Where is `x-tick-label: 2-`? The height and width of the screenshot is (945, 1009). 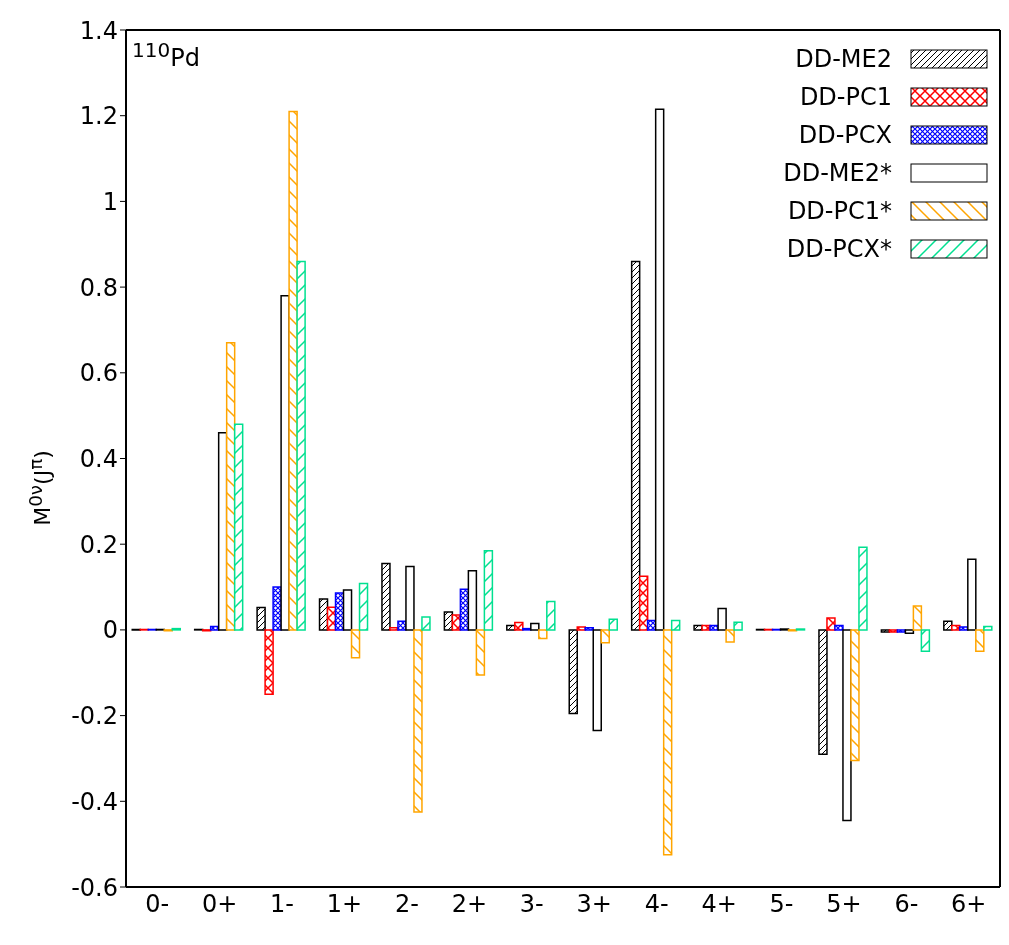 x-tick-label: 2- is located at coordinates (406, 904).